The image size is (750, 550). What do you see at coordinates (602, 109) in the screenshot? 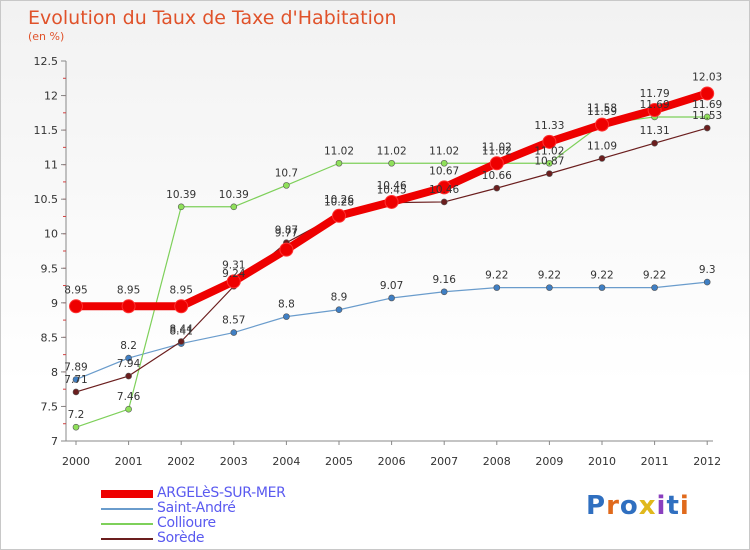
I see `data-label: 11.58` at bounding box center [602, 109].